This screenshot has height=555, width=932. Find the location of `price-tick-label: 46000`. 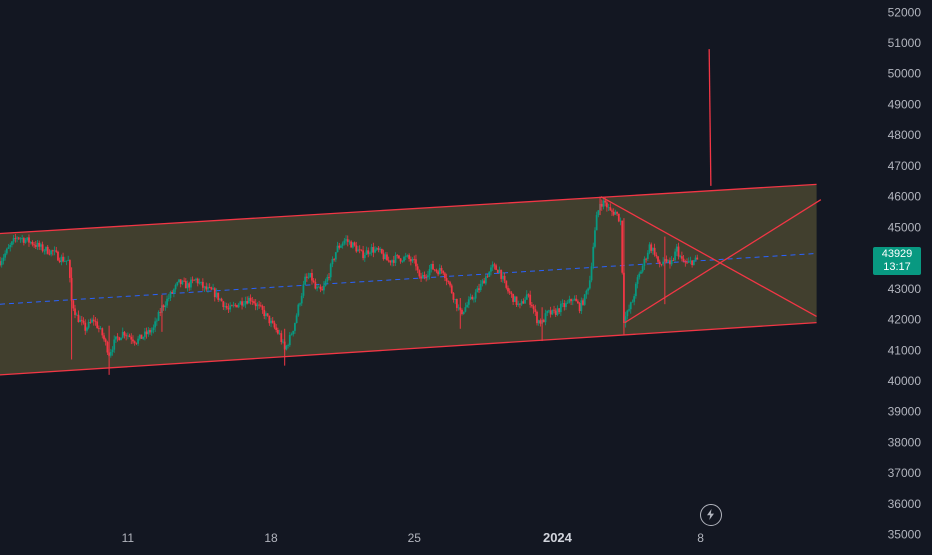

price-tick-label: 46000 is located at coordinates (905, 197).